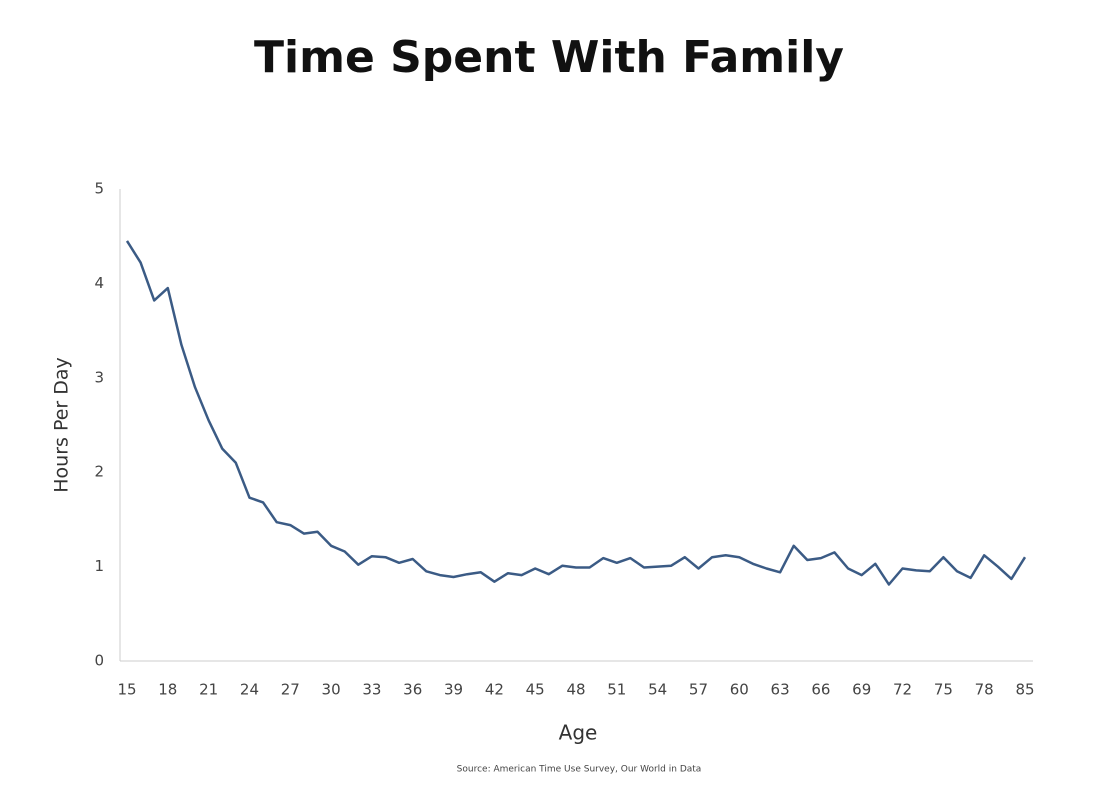 The height and width of the screenshot is (791, 1100). I want to click on x-tick-label: 85, so click(1024, 690).